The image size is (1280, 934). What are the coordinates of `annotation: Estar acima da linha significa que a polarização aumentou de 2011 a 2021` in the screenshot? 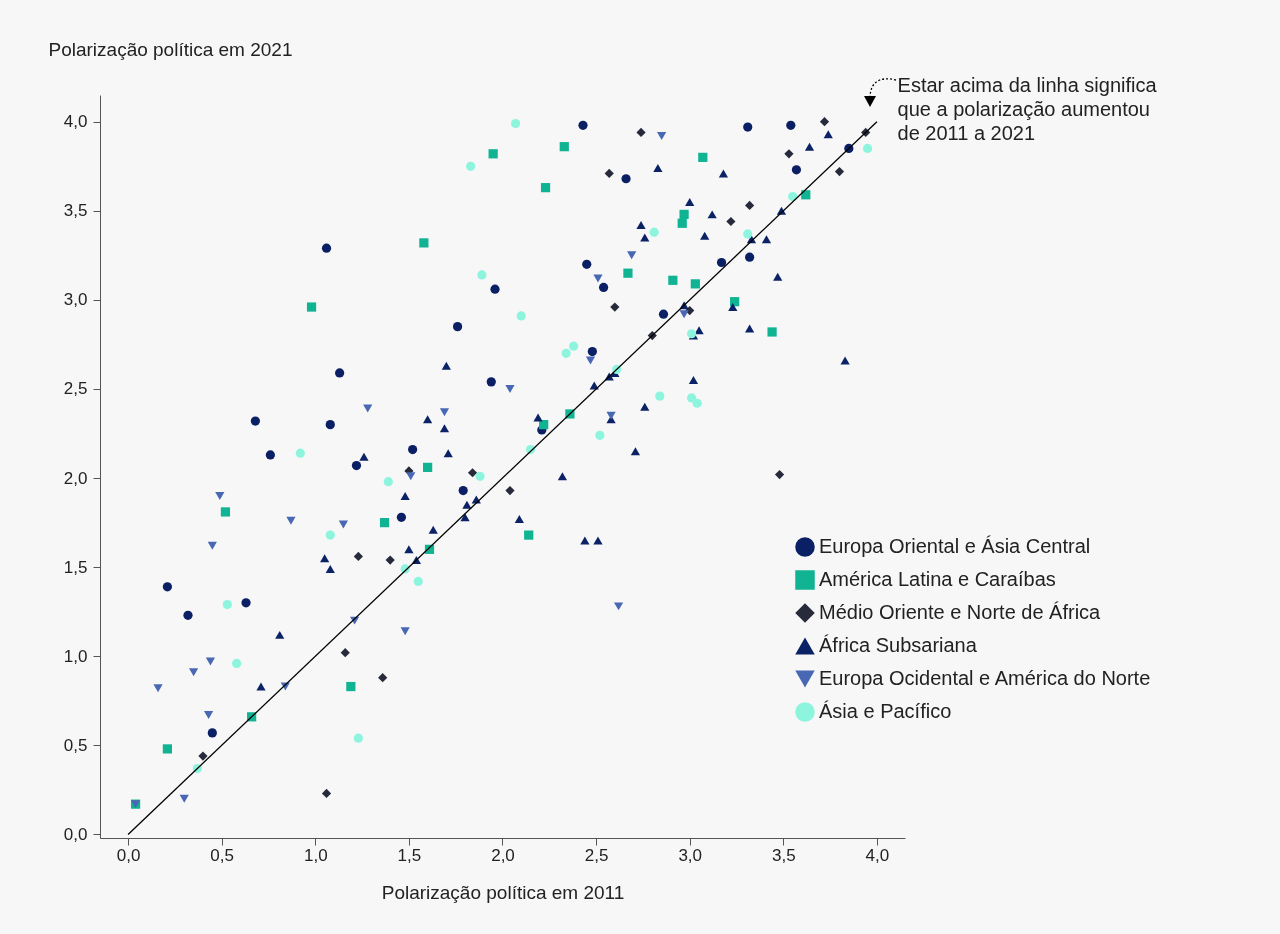 It's located at (1027, 108).